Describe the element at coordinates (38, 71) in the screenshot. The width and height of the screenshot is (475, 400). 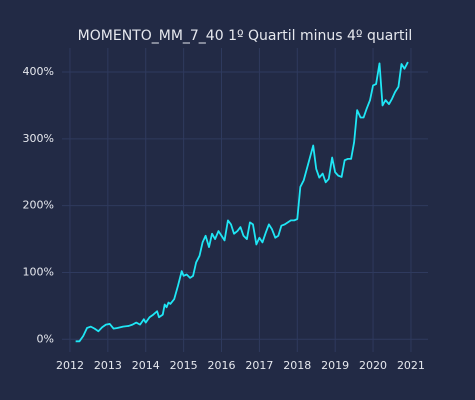
I see `y-tick-label: 400%` at that location.